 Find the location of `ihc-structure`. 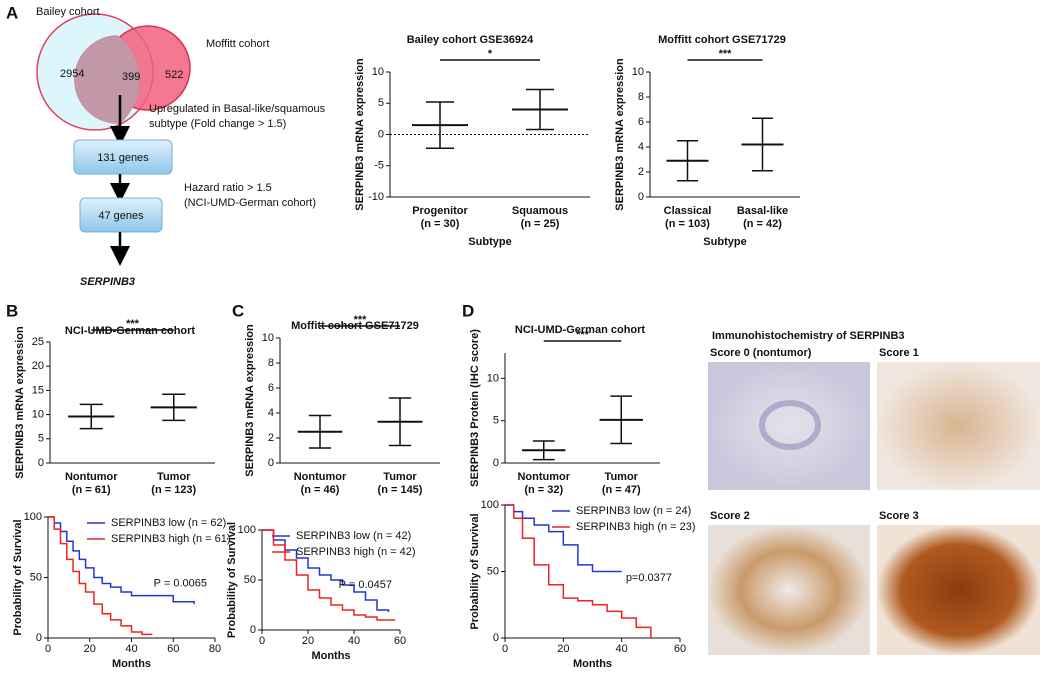

ihc-structure is located at coordinates (790, 425).